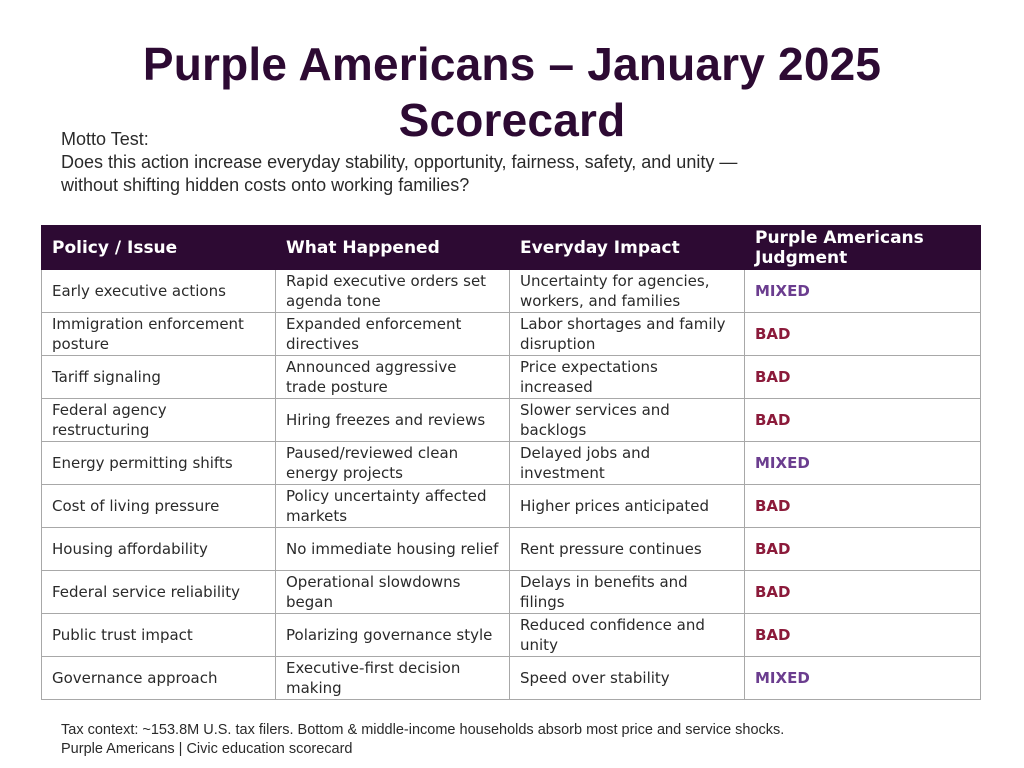 The image size is (1024, 768). What do you see at coordinates (392, 247) in the screenshot?
I see `column-header-what-happened: What Happened` at bounding box center [392, 247].